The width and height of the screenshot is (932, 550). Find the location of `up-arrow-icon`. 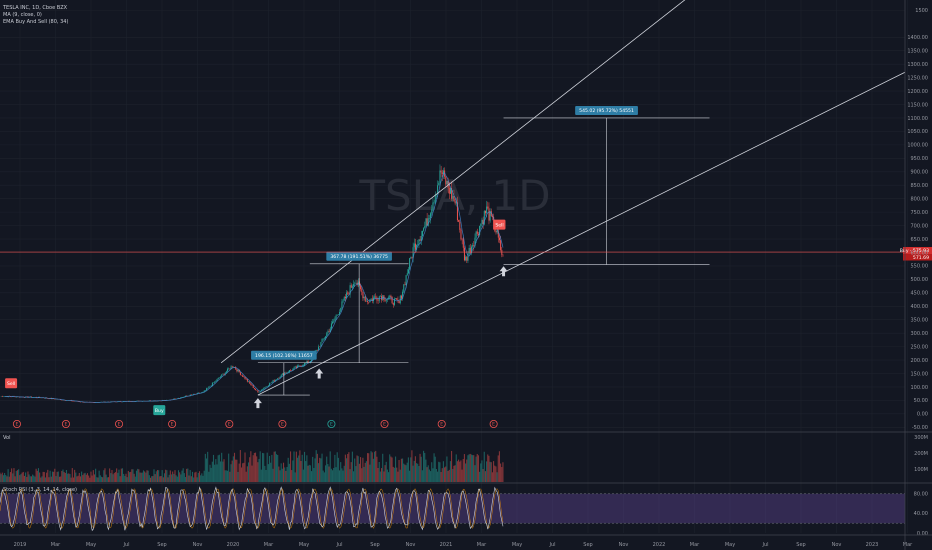

up-arrow-icon is located at coordinates (503, 271).